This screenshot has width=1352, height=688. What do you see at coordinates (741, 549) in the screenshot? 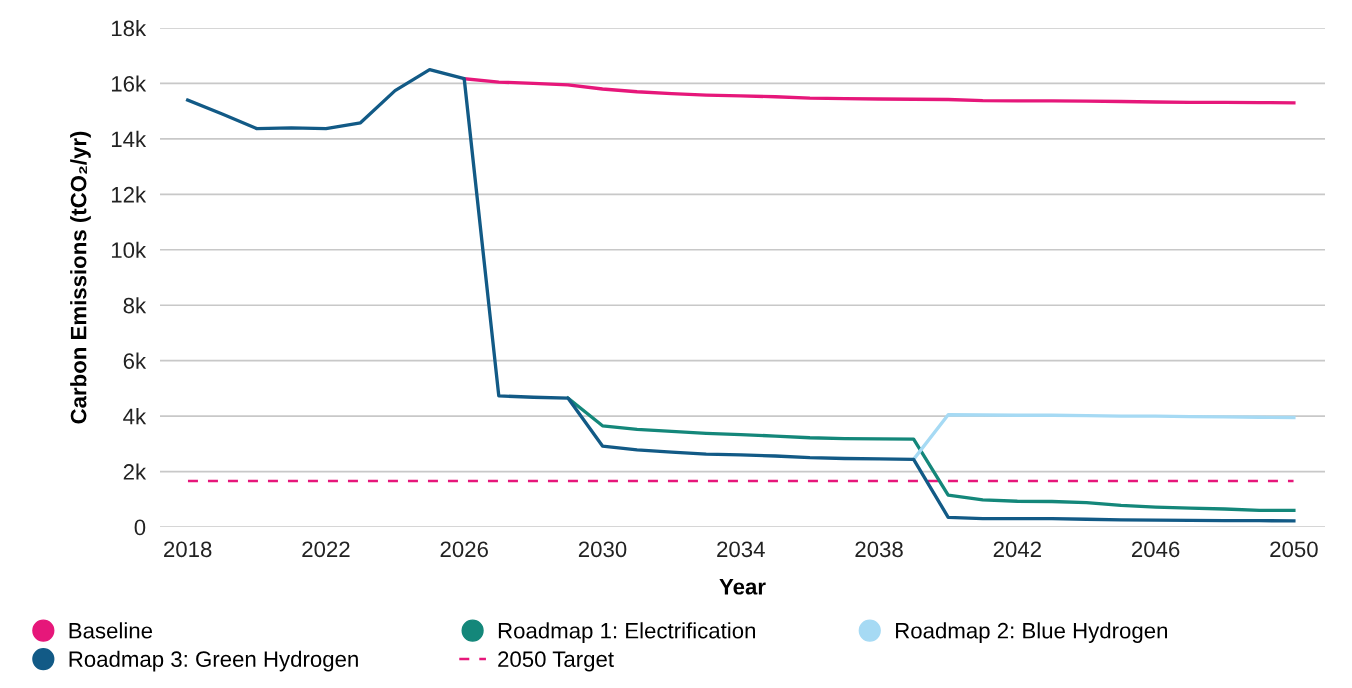
I see `x-tick-label: 2034` at bounding box center [741, 549].